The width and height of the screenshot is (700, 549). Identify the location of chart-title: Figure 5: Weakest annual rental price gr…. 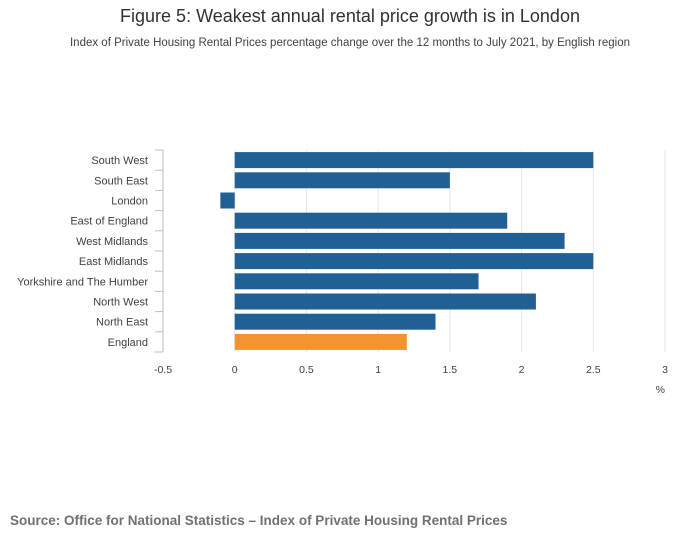
(350, 16).